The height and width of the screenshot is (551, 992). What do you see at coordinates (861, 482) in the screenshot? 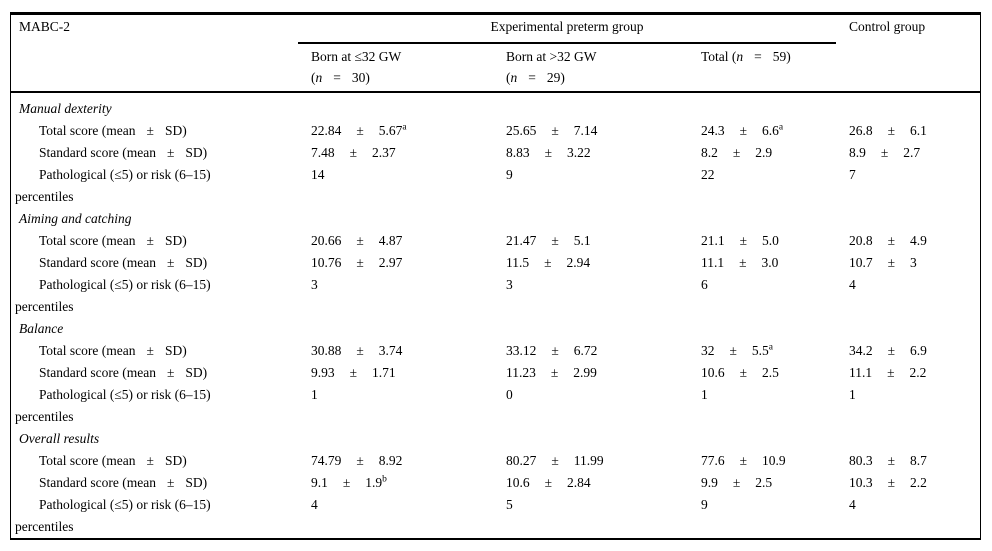
I see `mean-value: 10.3` at bounding box center [861, 482].